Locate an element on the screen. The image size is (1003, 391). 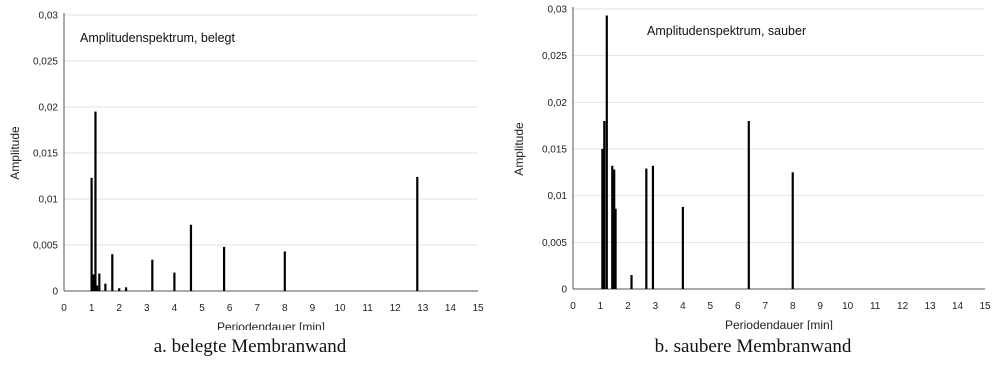
chart-title: Amplitudenspektrum, sauber is located at coordinates (726, 31).